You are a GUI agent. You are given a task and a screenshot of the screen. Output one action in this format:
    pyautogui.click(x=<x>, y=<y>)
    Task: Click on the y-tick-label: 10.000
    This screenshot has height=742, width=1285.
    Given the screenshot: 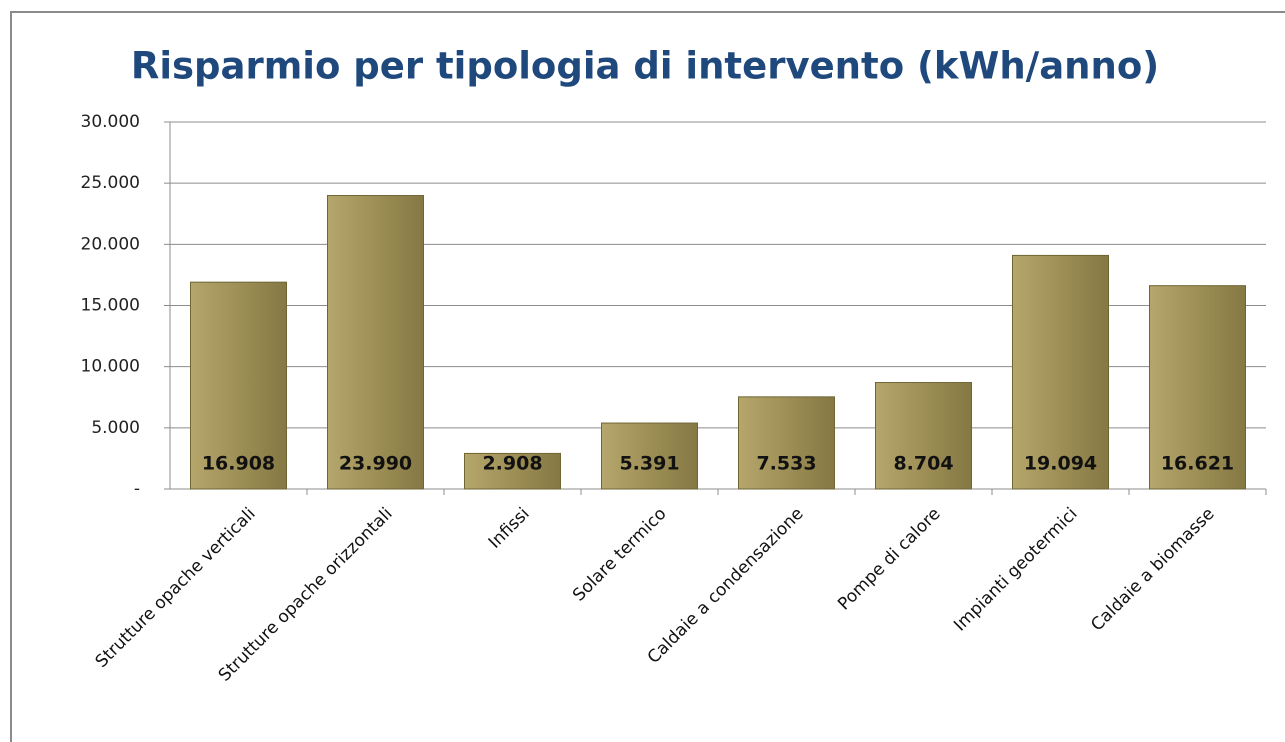 What is the action you would take?
    pyautogui.click(x=110, y=367)
    